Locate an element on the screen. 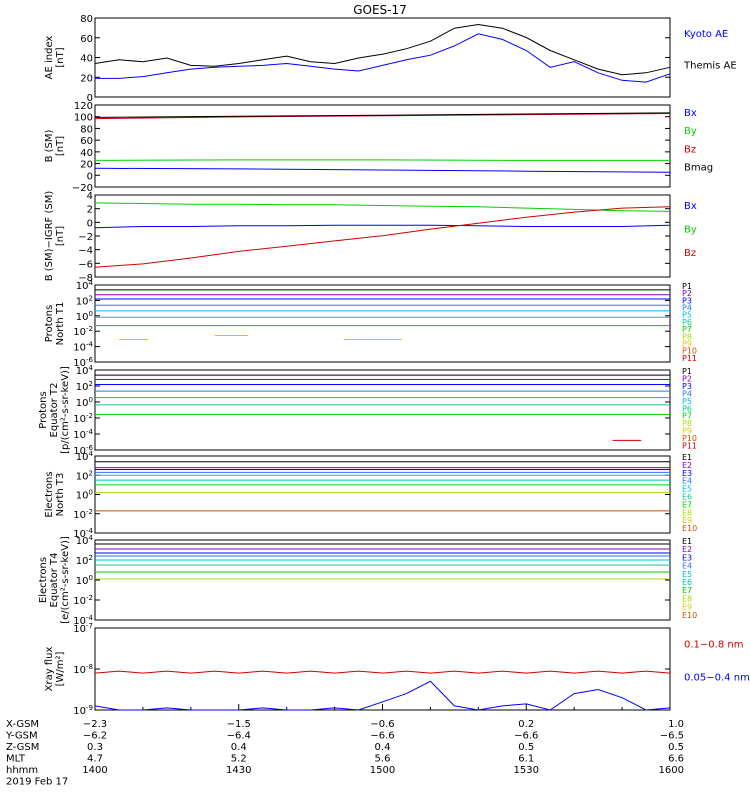 The image size is (750, 804). ytick-label-xray-1: 10⁻⁸ is located at coordinates (83, 669).